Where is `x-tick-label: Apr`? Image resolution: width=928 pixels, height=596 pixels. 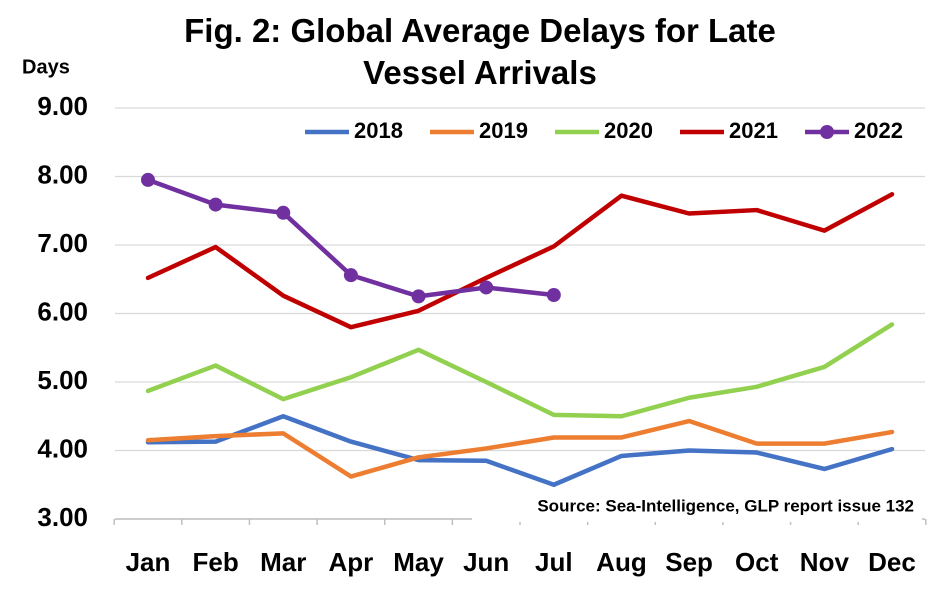 x-tick-label: Apr is located at coordinates (351, 562).